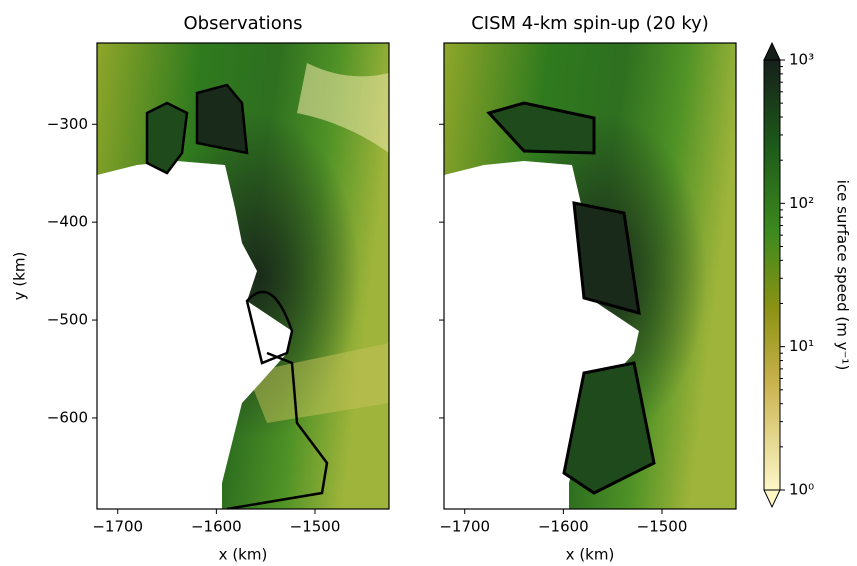  I want to click on colorbar-label: ice surface speed (m y⁻¹), so click(843, 275).